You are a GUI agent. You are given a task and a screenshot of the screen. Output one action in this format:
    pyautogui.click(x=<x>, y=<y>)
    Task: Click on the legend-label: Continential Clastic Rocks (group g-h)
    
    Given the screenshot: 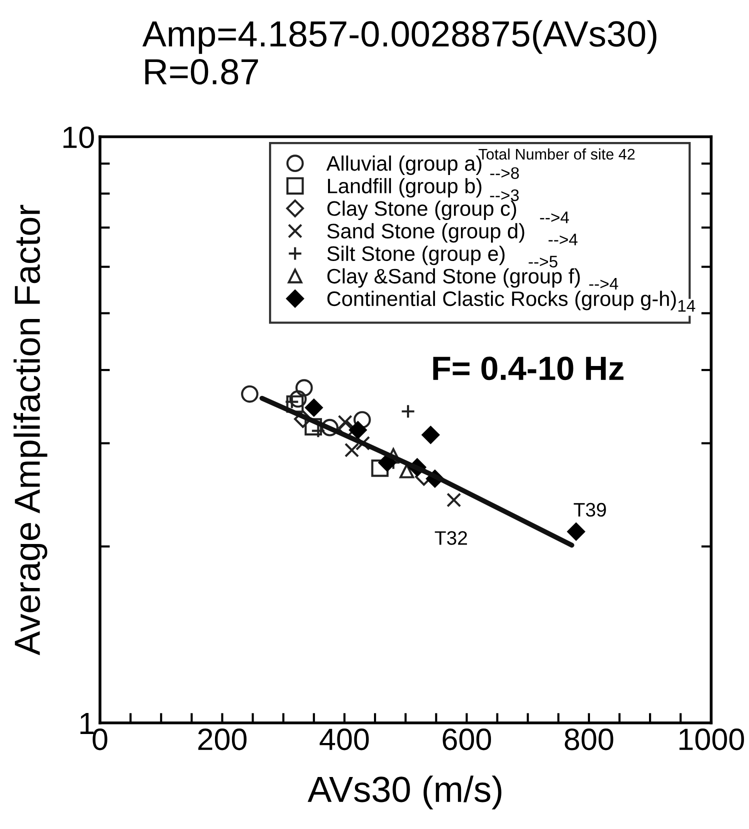 What is the action you would take?
    pyautogui.click(x=501, y=300)
    